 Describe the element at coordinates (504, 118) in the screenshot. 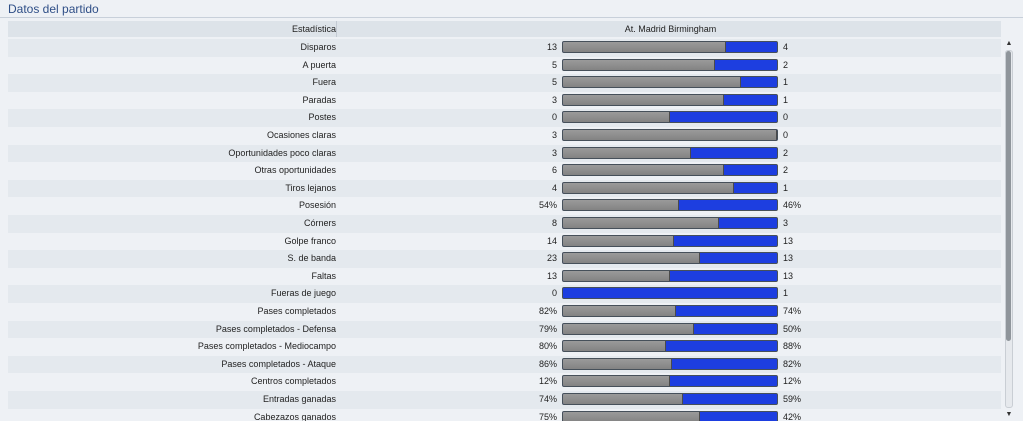

I see `table-row: Postes 0 0` at that location.